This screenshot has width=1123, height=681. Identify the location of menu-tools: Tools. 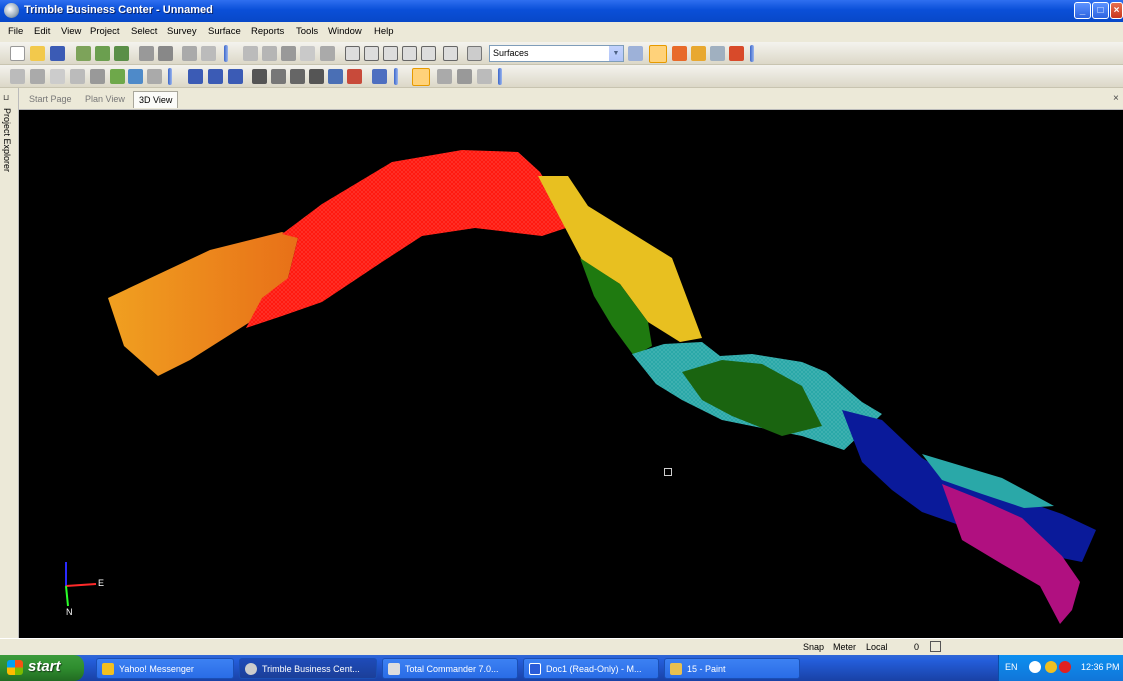
(307, 31).